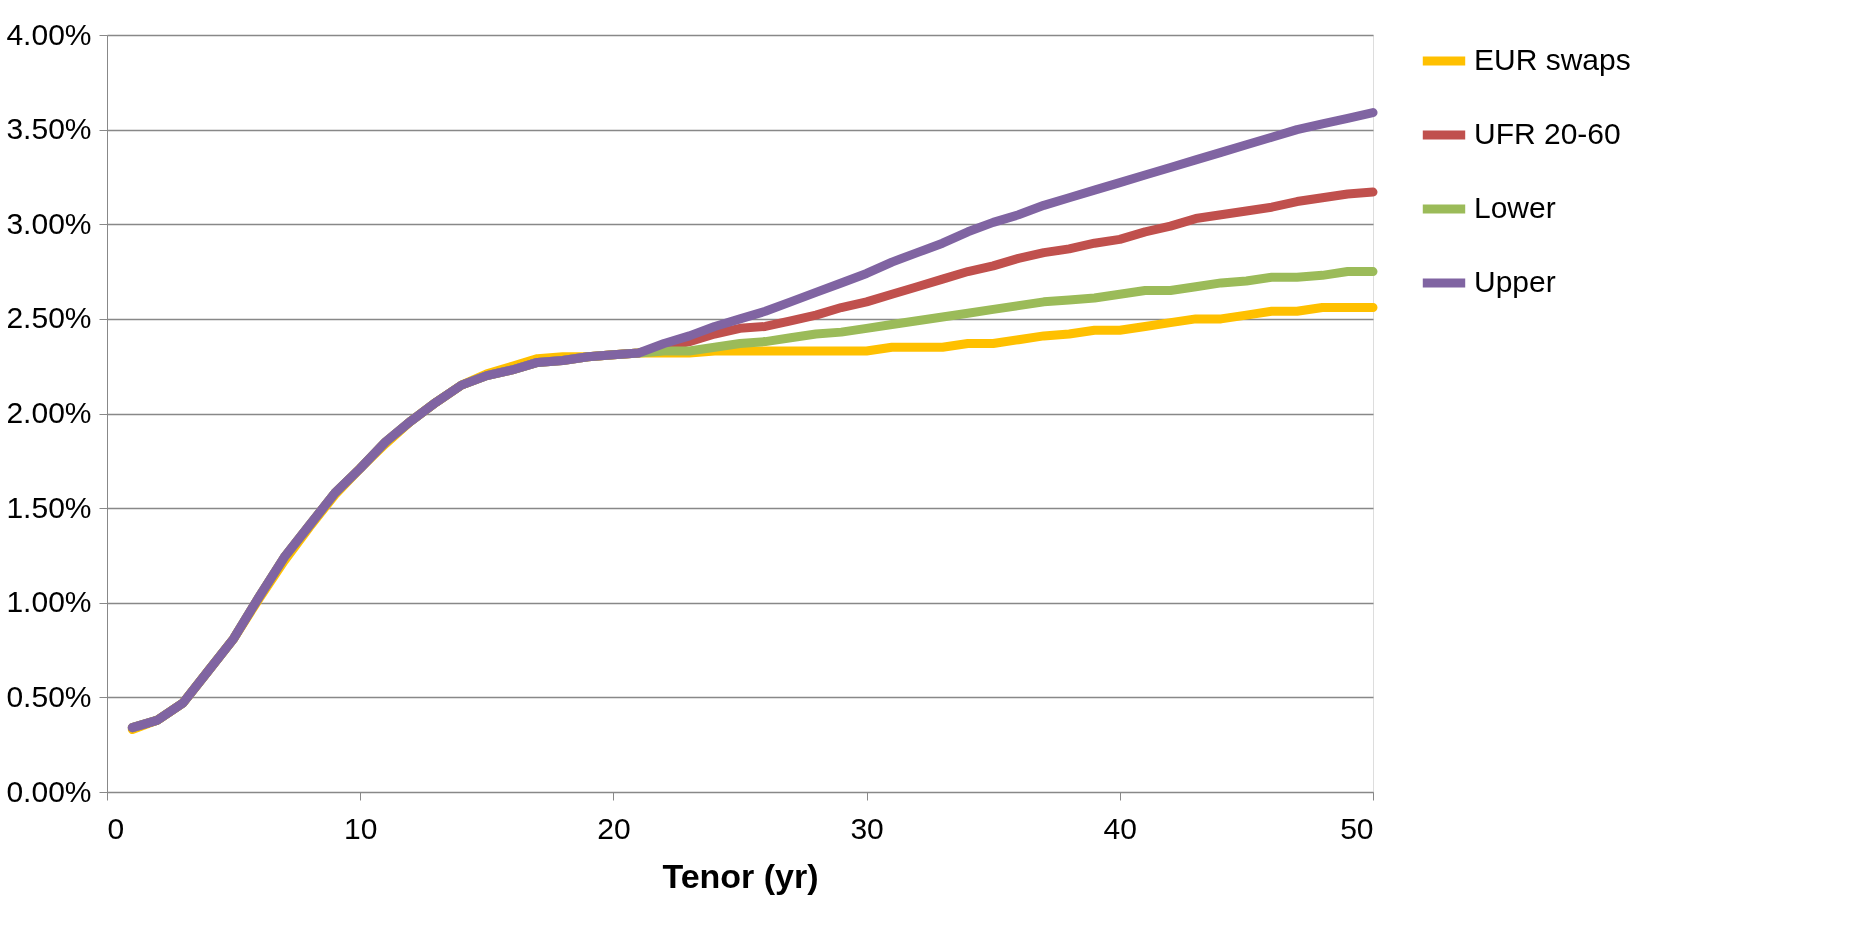  I want to click on y-tick-label: 4.00%, so click(49, 34).